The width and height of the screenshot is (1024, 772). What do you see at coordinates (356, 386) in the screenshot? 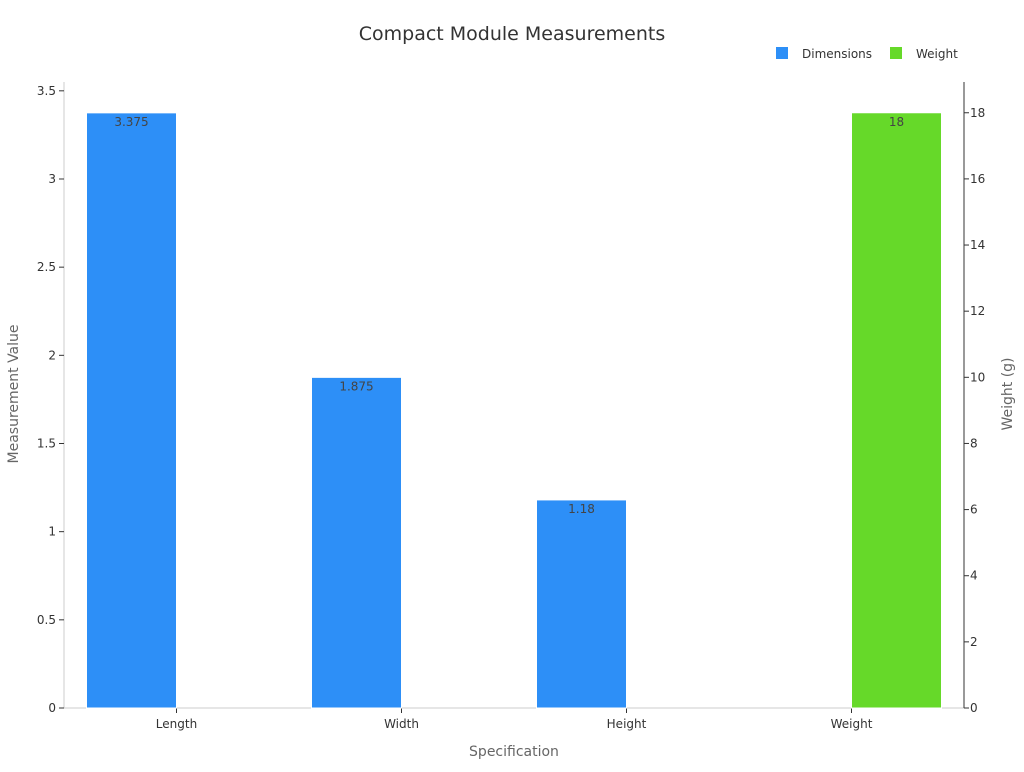
I see `data-label-width: 1.875` at bounding box center [356, 386].